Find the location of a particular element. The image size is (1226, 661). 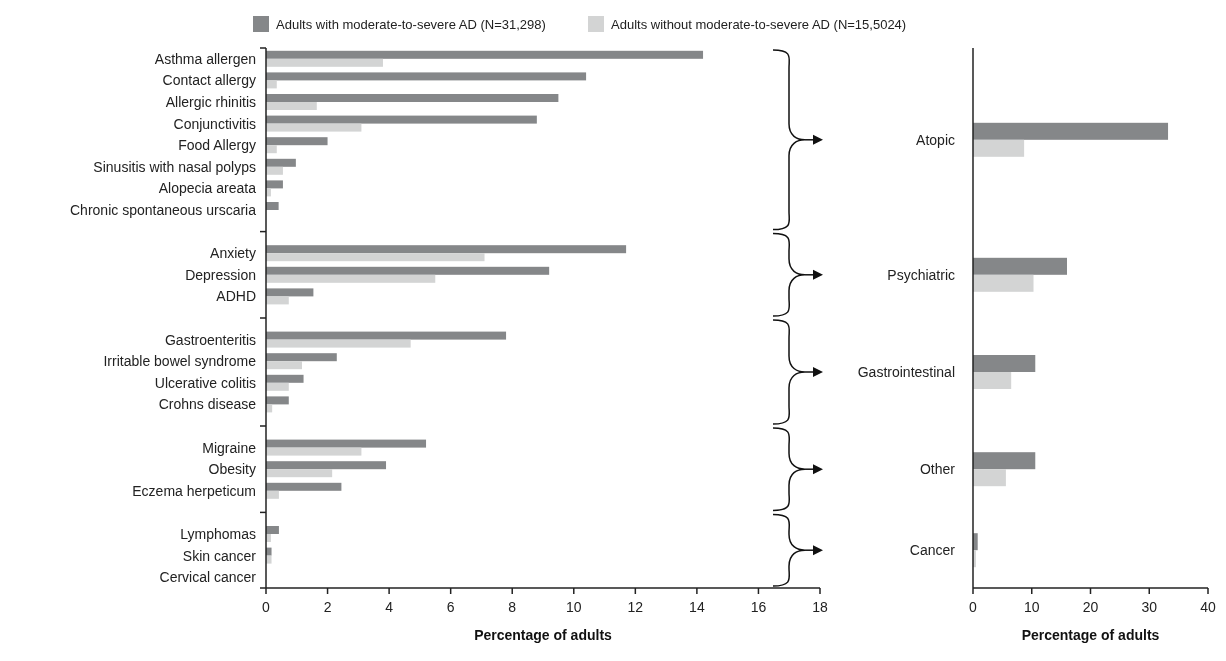

y-tick-label: Sinusitis with nasal polyps is located at coordinates (174, 166).